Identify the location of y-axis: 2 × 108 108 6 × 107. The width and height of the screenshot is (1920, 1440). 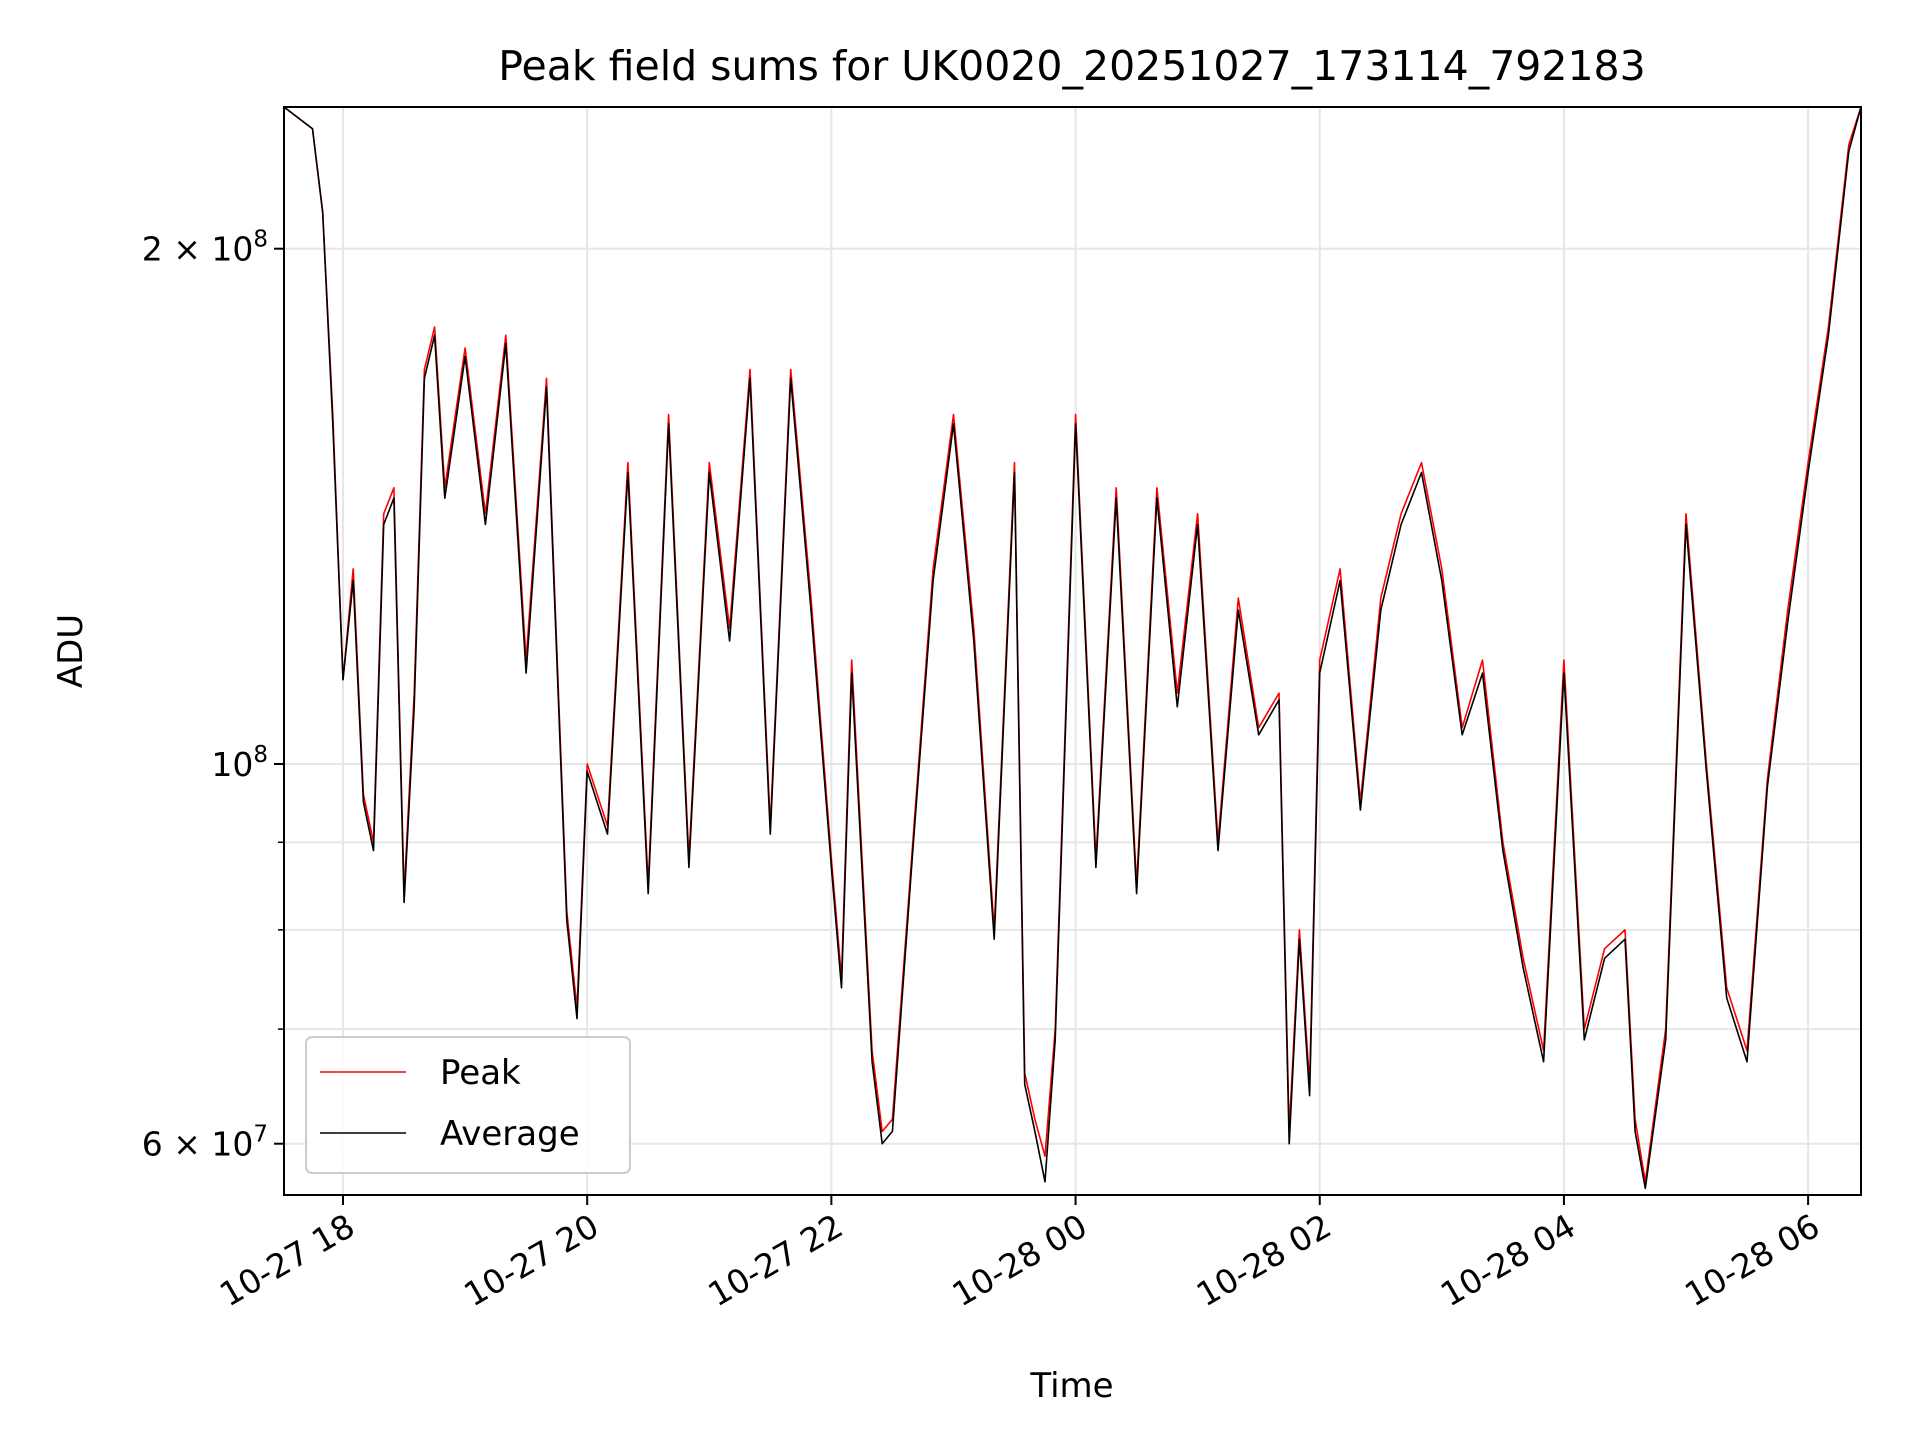
(213, 695).